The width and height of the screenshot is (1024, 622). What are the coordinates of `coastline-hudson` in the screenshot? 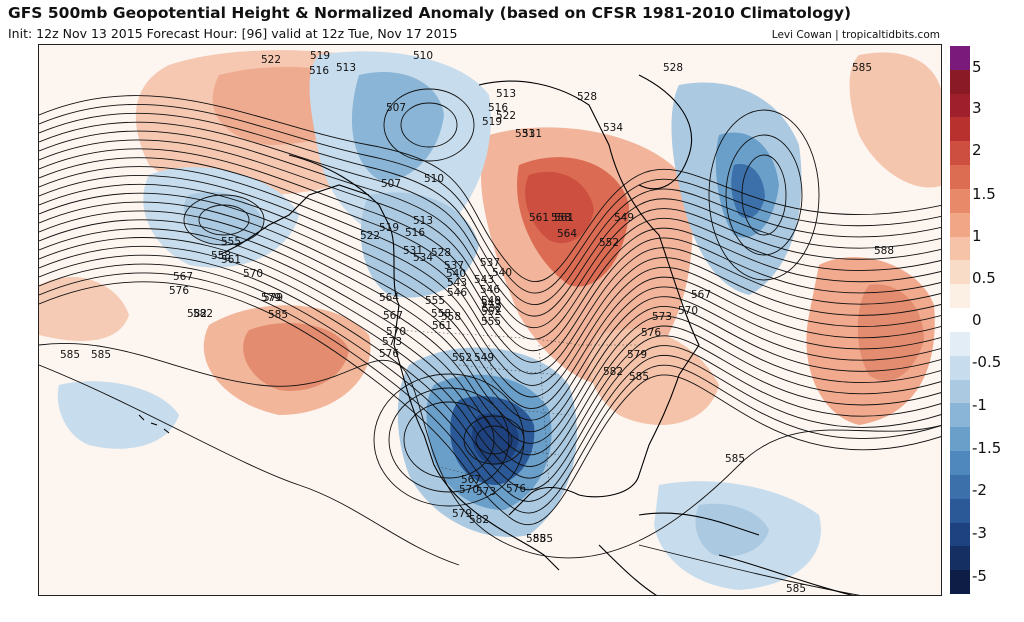 It's located at (665, 132).